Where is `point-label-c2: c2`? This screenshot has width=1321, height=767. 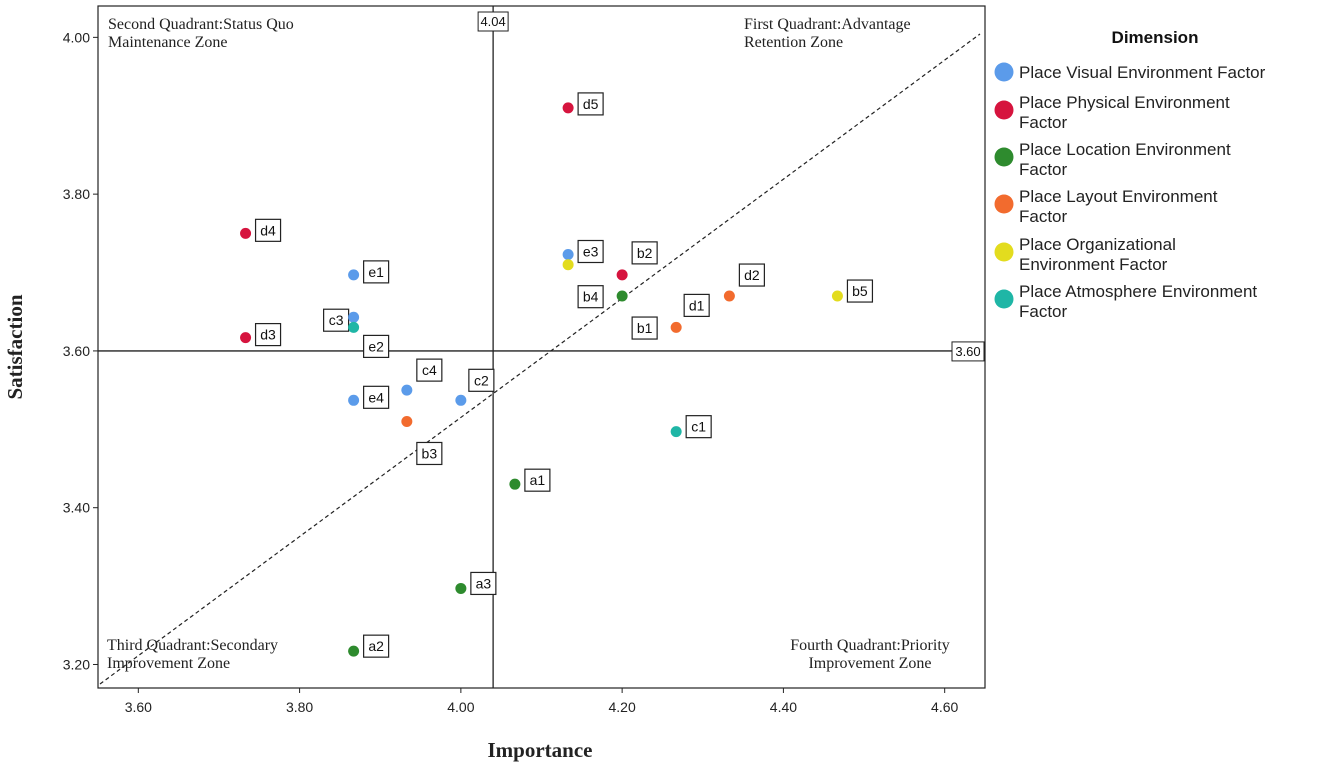 point-label-c2: c2 is located at coordinates (481, 380).